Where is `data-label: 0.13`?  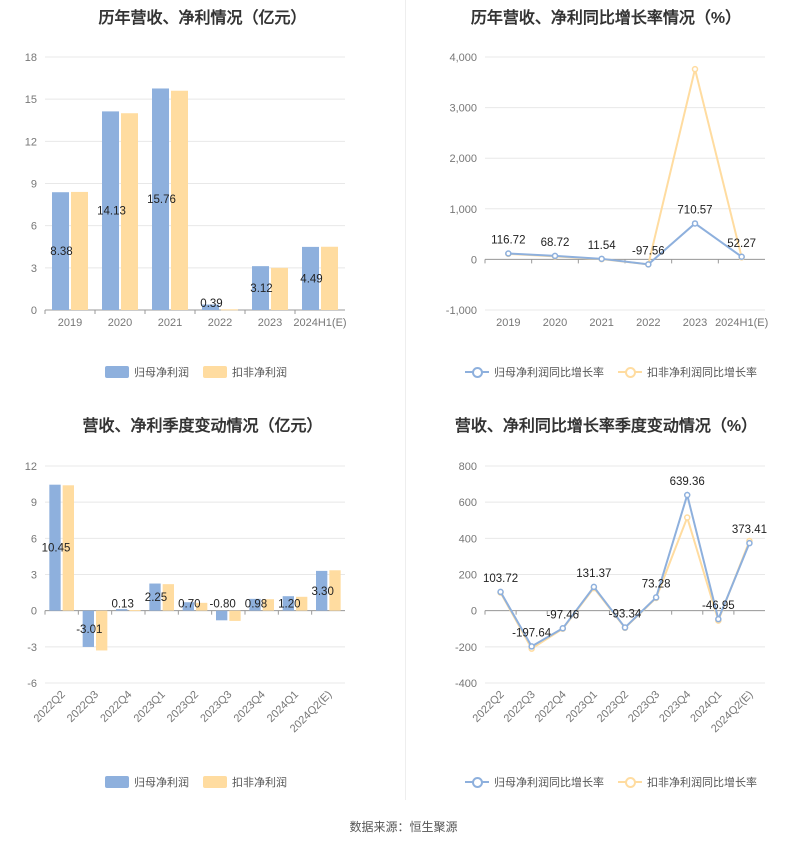 data-label: 0.13 is located at coordinates (122, 605).